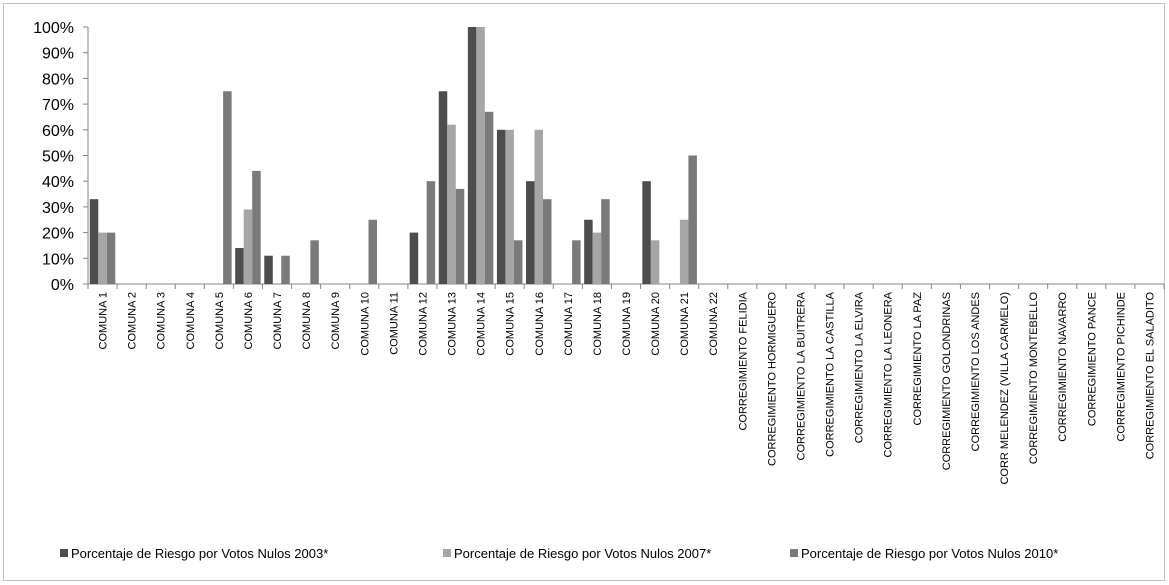 This screenshot has height=585, width=1169. What do you see at coordinates (860, 367) in the screenshot?
I see `x-tick-label: CORREGIMIENTO LA ELVIRA` at bounding box center [860, 367].